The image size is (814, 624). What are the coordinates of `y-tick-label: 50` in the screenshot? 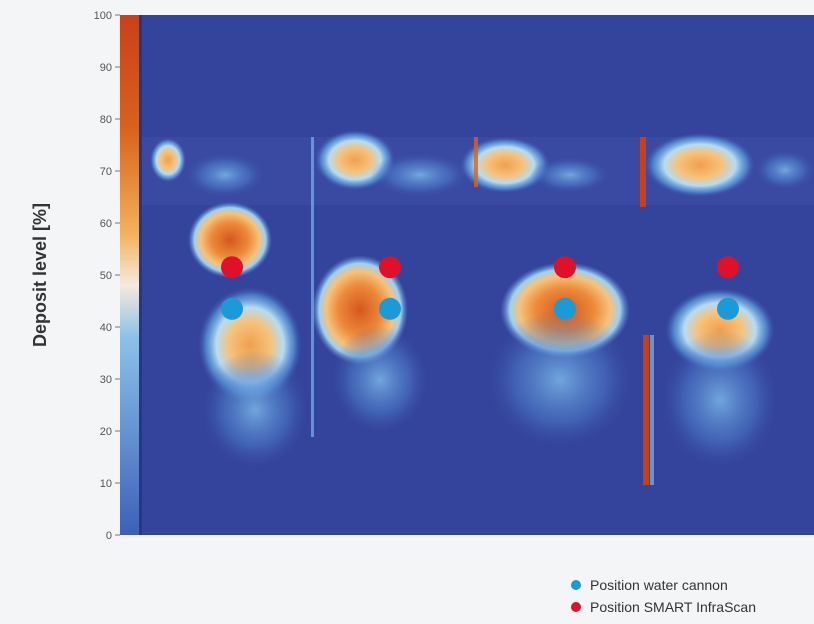 It's located at (106, 276).